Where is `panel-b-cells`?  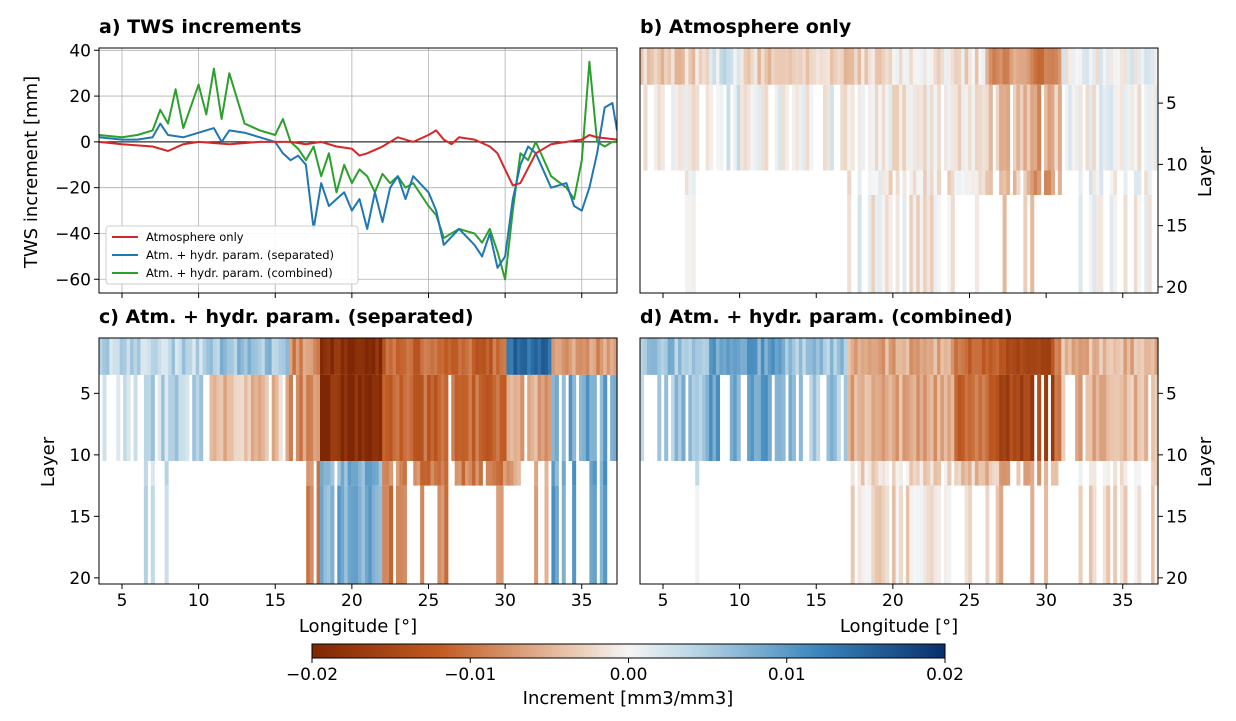
panel-b-cells is located at coordinates (899, 170).